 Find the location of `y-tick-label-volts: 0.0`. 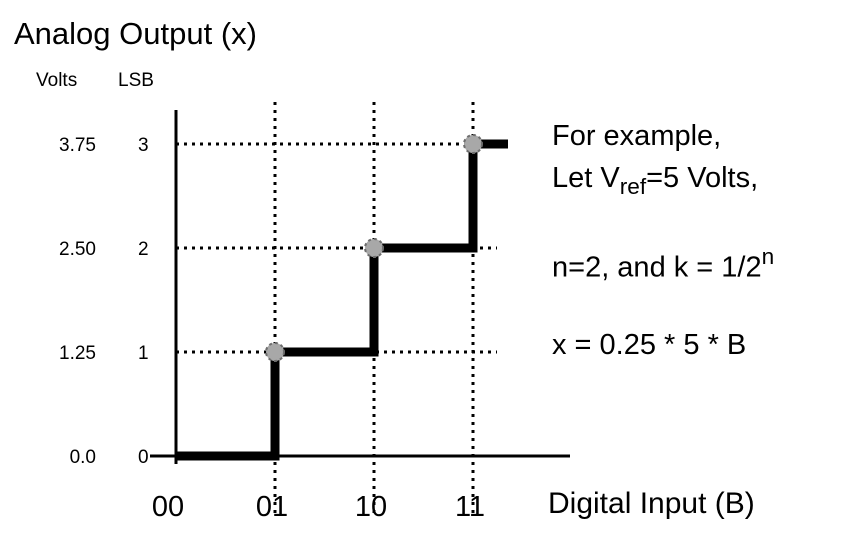

y-tick-label-volts: 0.0 is located at coordinates (83, 457).